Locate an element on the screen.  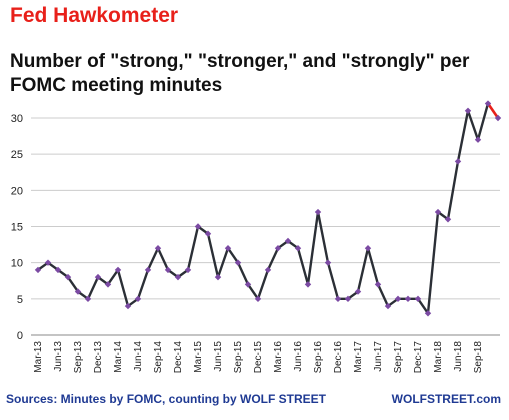
x-tick-label: Jun-17 is located at coordinates (378, 356).